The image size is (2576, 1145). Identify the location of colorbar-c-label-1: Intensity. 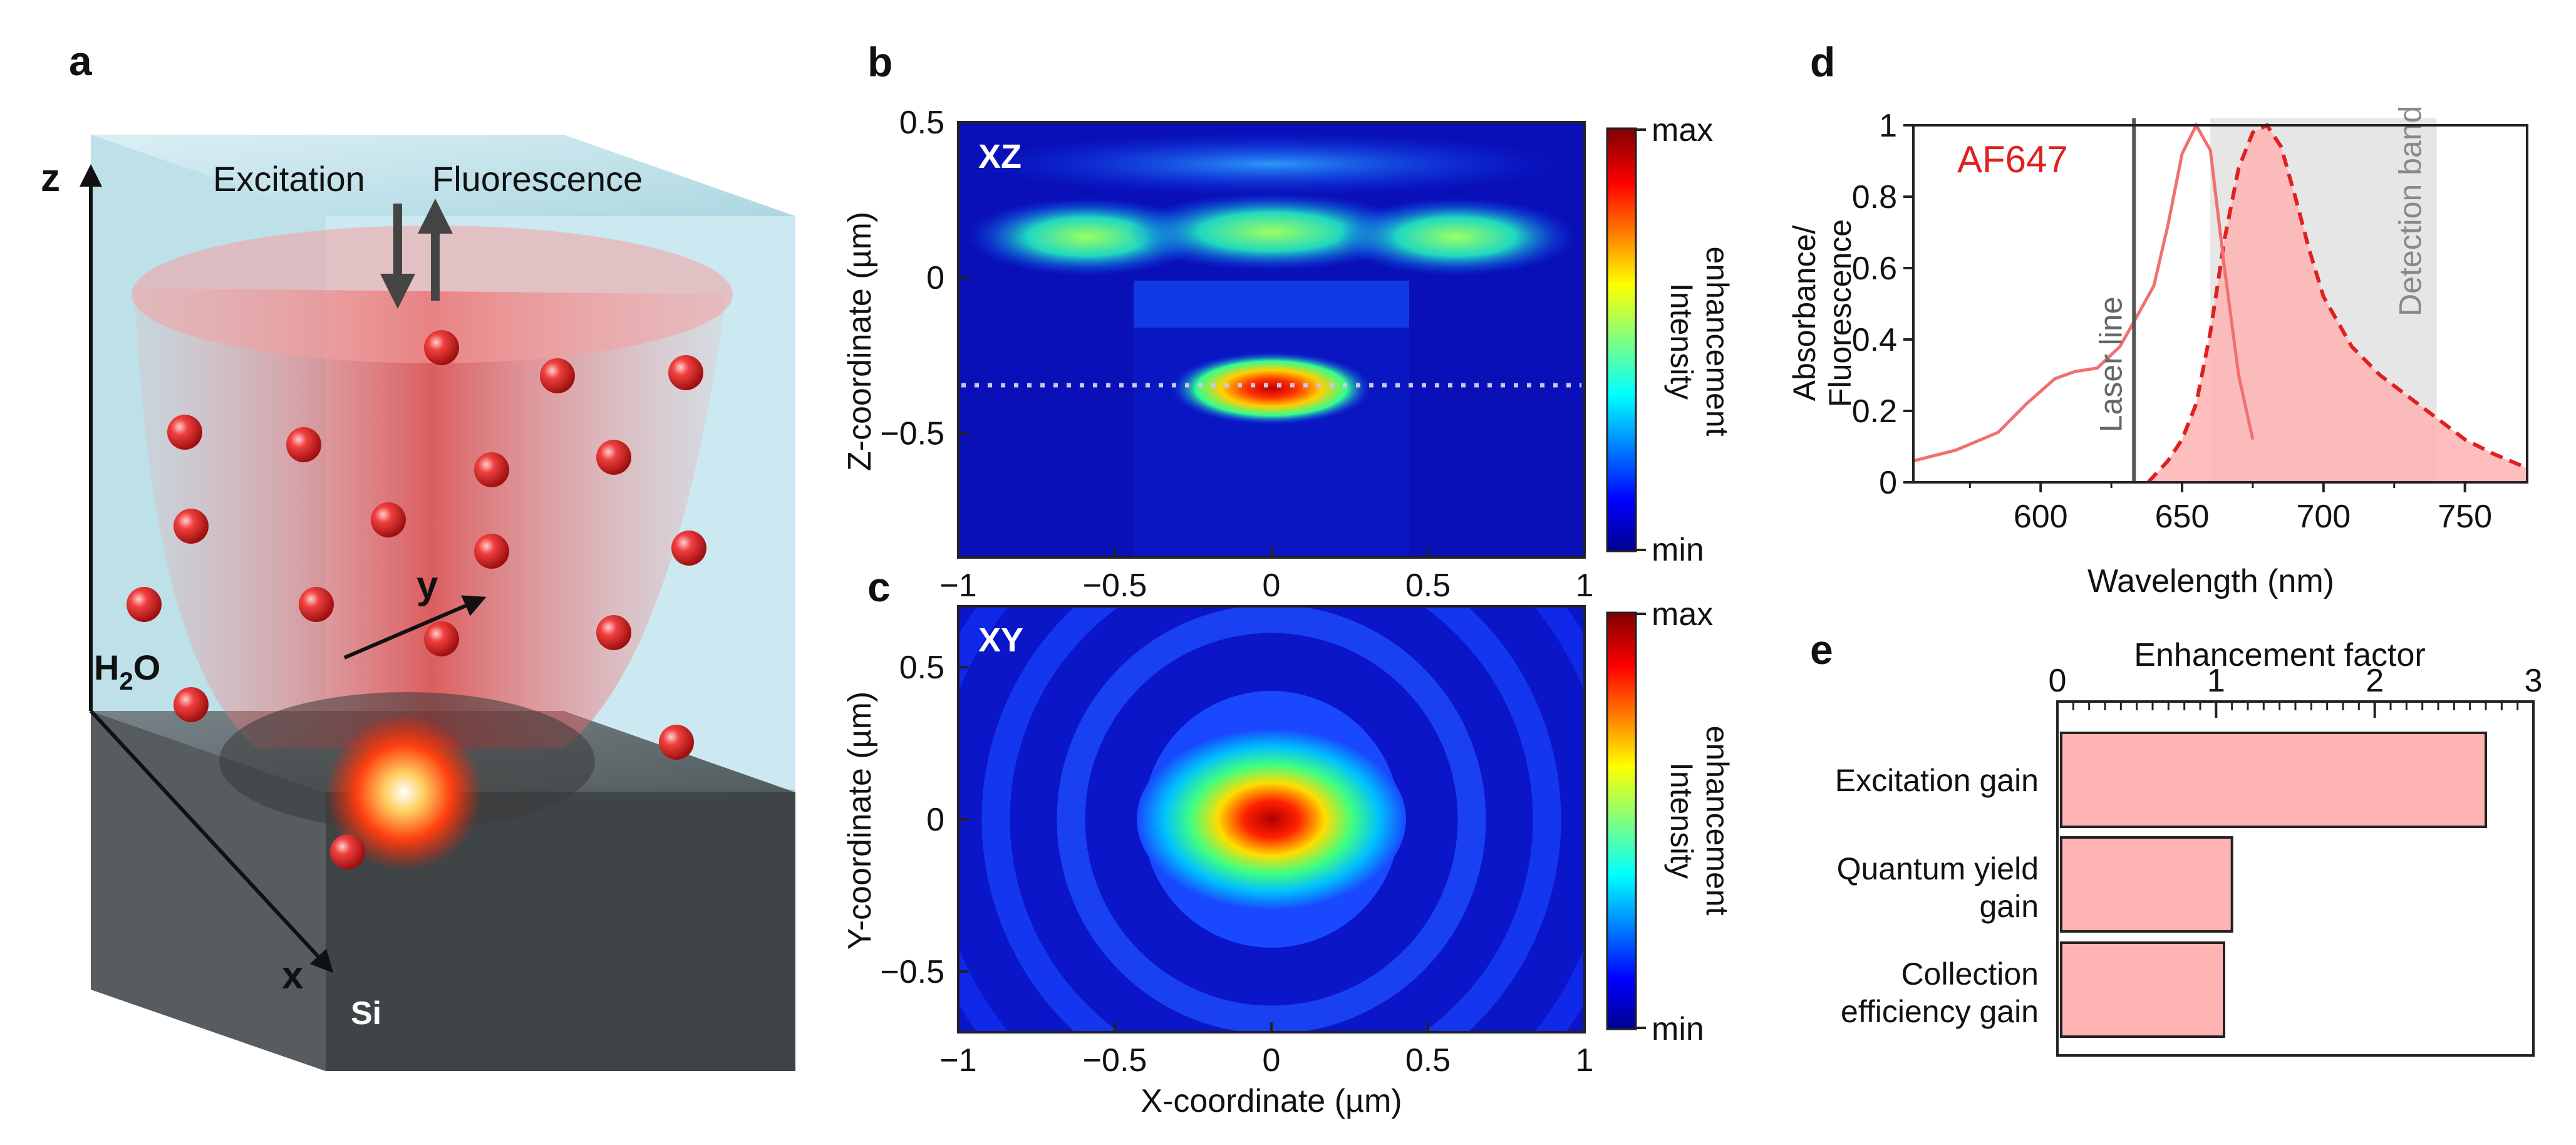
(1681, 820).